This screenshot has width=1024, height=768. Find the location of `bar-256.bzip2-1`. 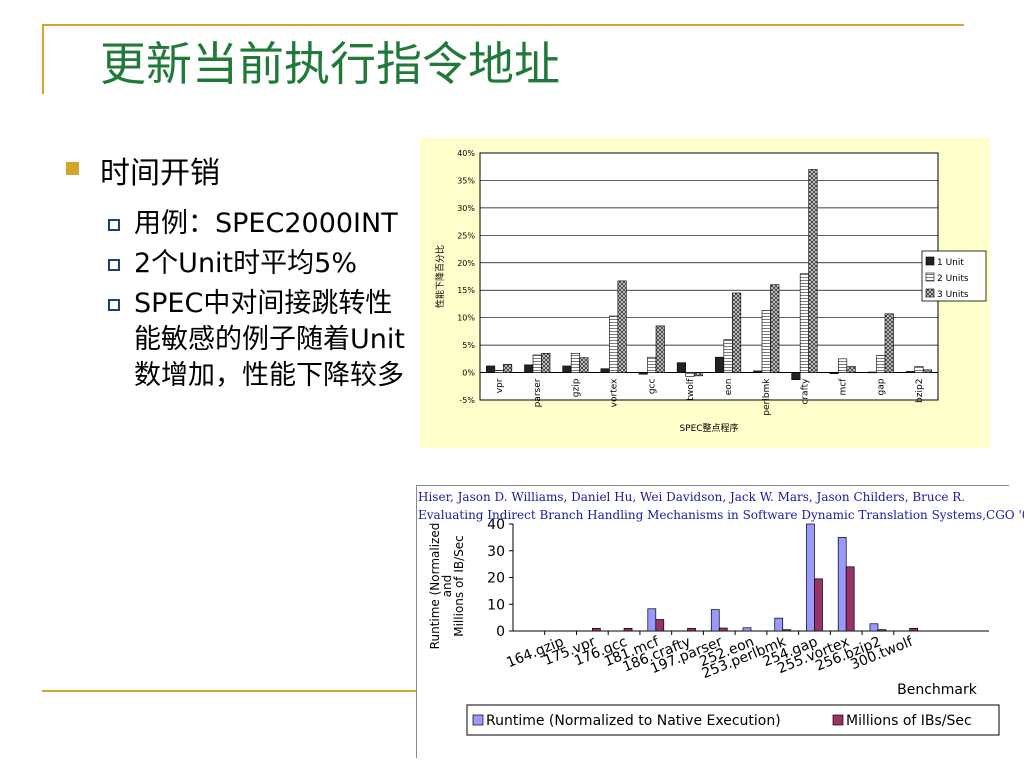

bar-256.bzip2-1 is located at coordinates (874, 627).